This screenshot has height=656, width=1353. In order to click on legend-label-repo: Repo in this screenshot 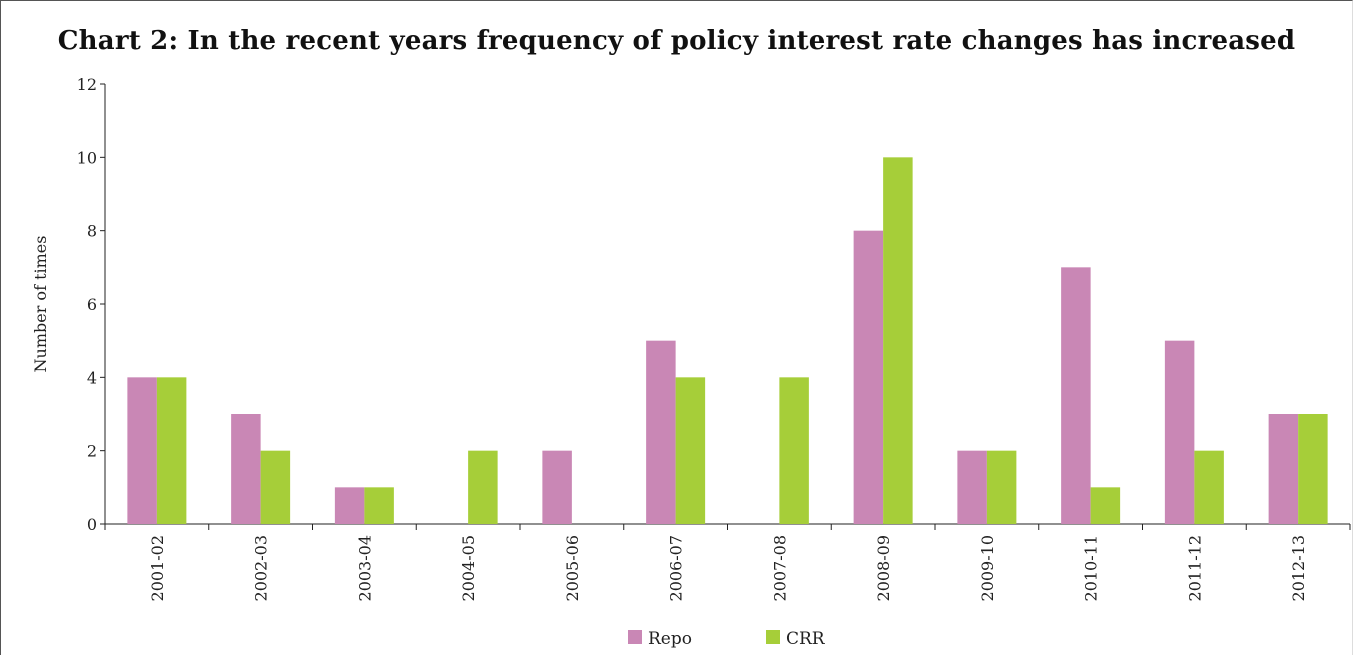, I will do `click(670, 639)`.